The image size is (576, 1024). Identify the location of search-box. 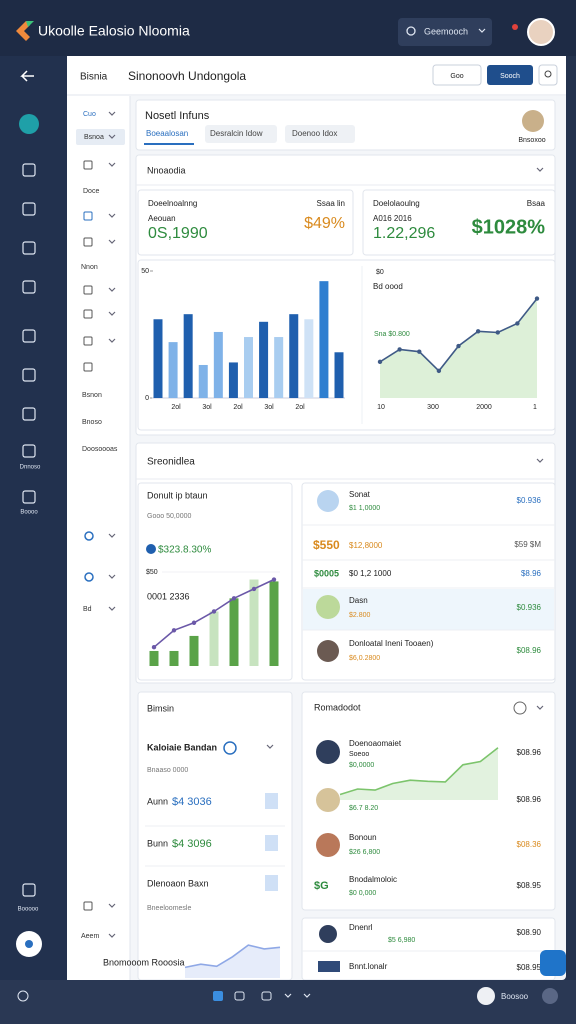
(445, 32).